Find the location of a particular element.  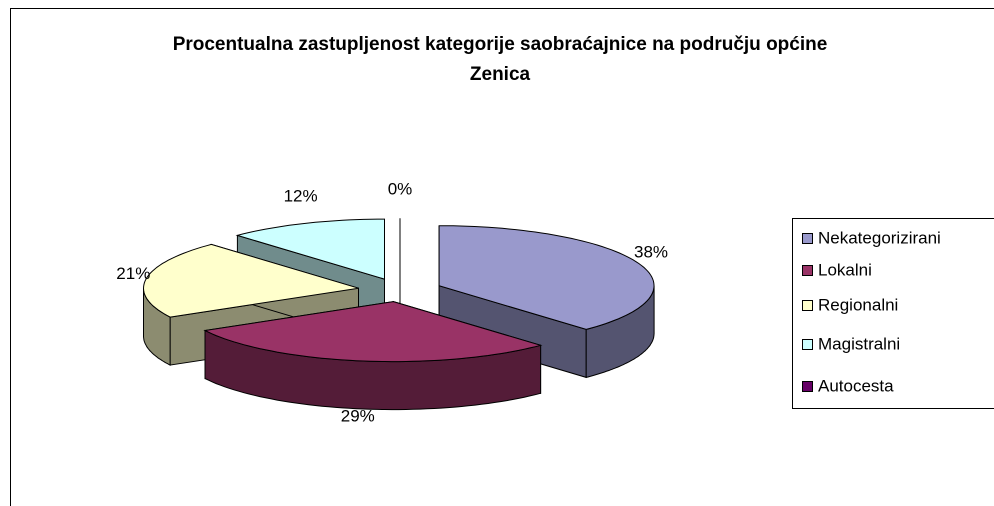

legend-label: Magistralni is located at coordinates (859, 343).